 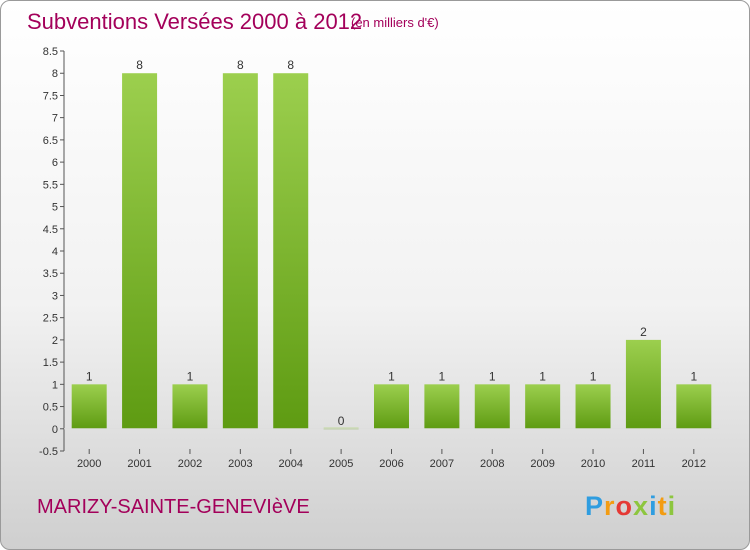 I want to click on chart-subtitle: (en milliers d'€), so click(x=395, y=22).